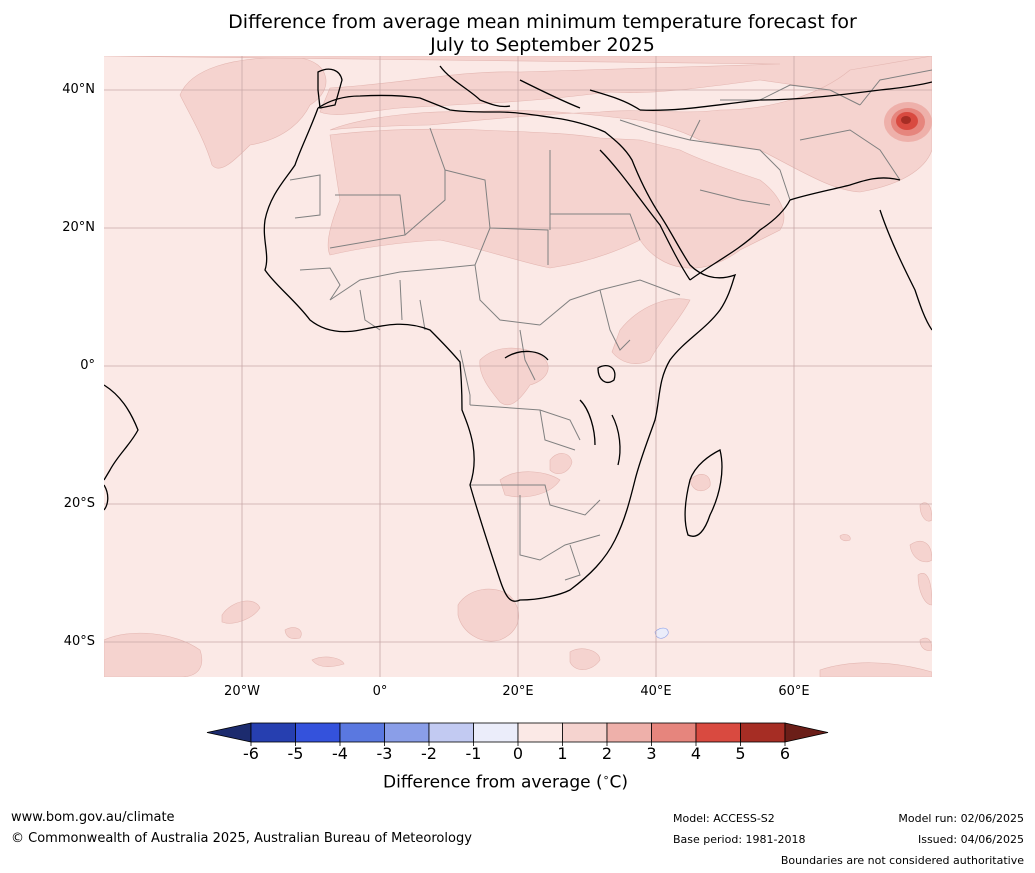 Image resolution: width=1035 pixels, height=873 pixels. Describe the element at coordinates (739, 839) in the screenshot. I see `footer-base-period: Base period: 1981-2018` at that location.